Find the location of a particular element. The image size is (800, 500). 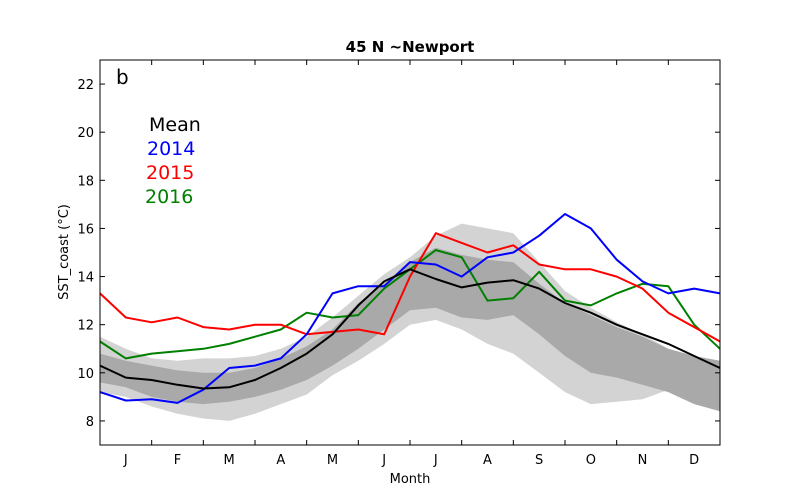

y-tick-label: 22 is located at coordinates (85, 85).